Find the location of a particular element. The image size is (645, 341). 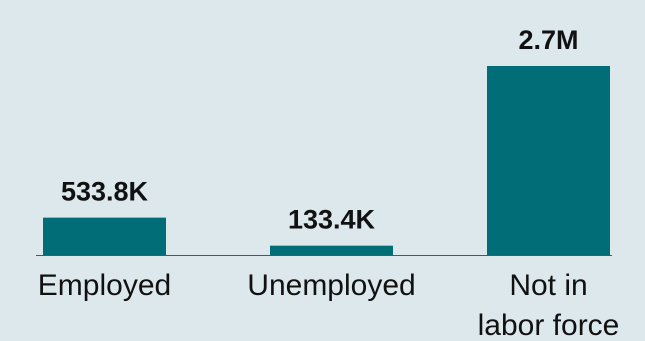

tick-label-line: Employed is located at coordinates (104, 285).